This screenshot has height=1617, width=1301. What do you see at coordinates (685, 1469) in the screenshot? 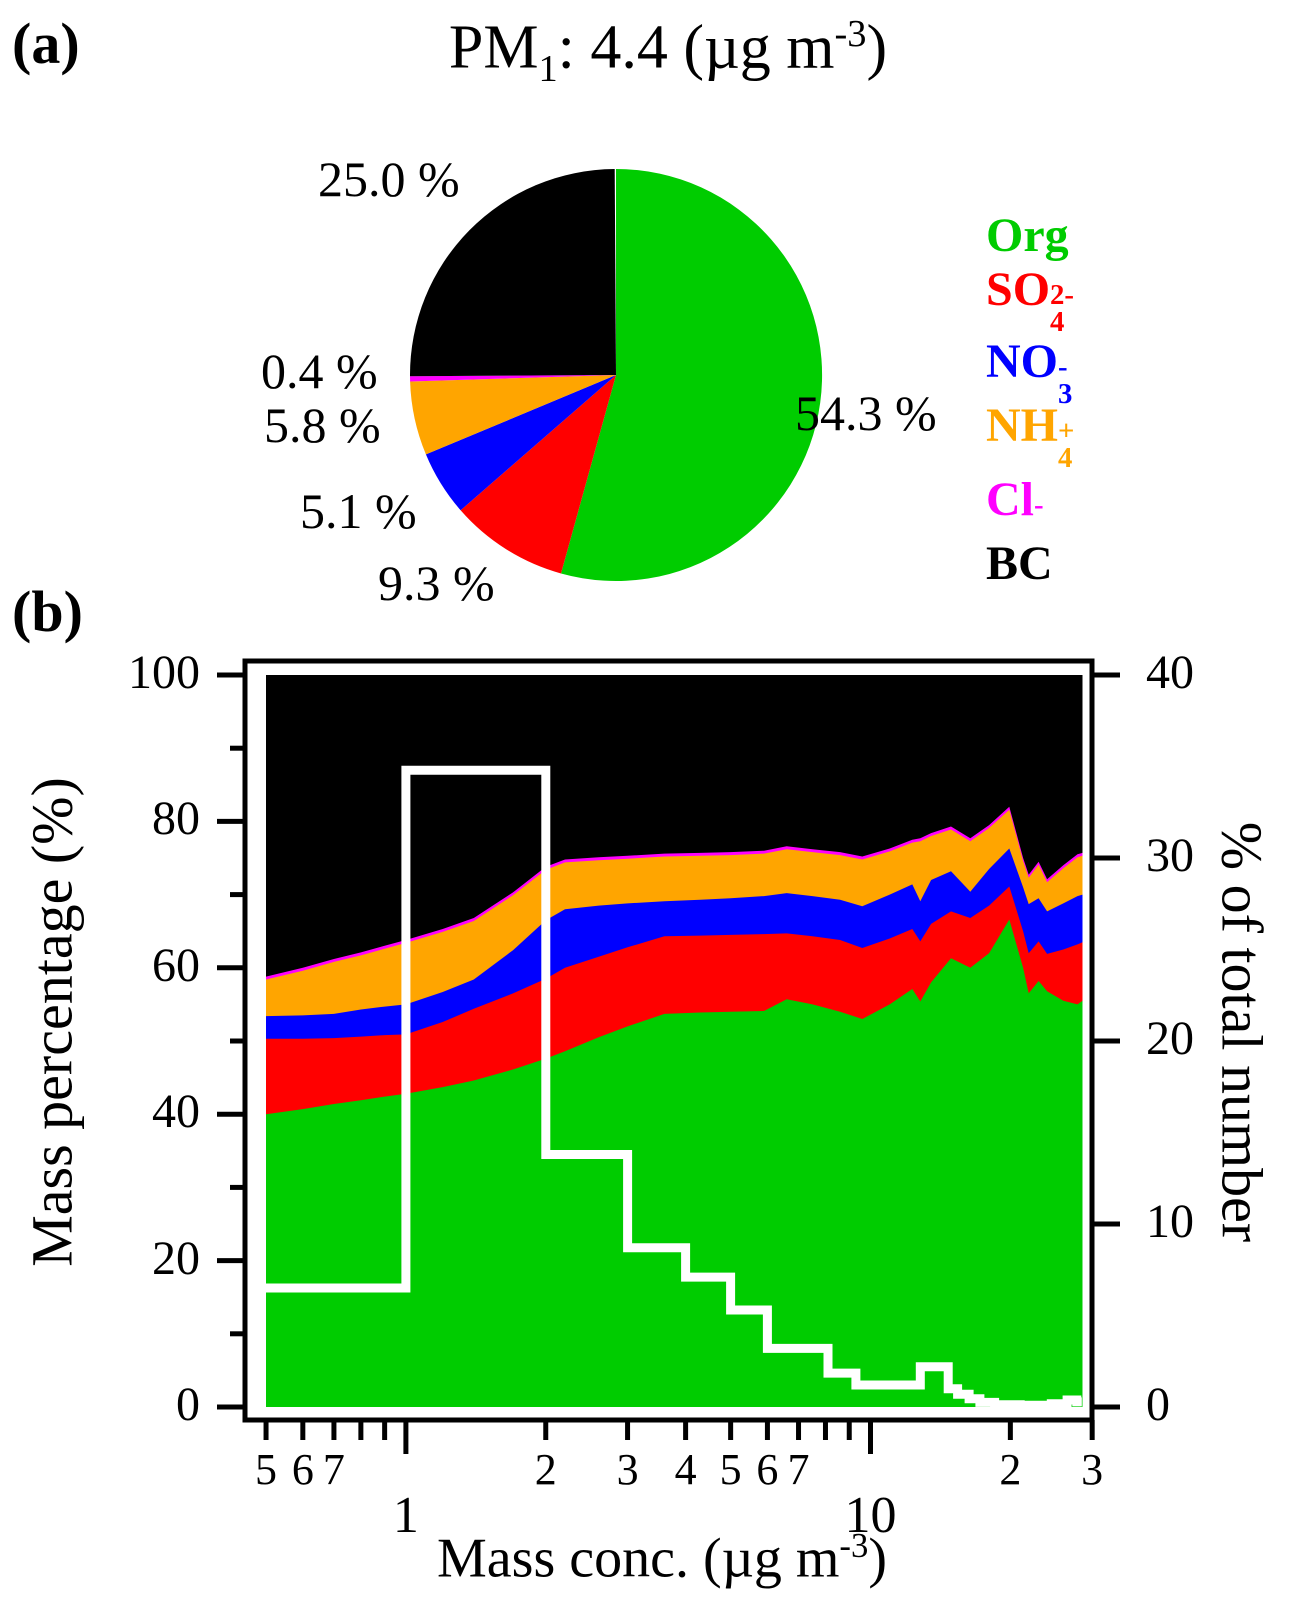
I see `x-axis-minor-tick-label: 4` at bounding box center [685, 1469].